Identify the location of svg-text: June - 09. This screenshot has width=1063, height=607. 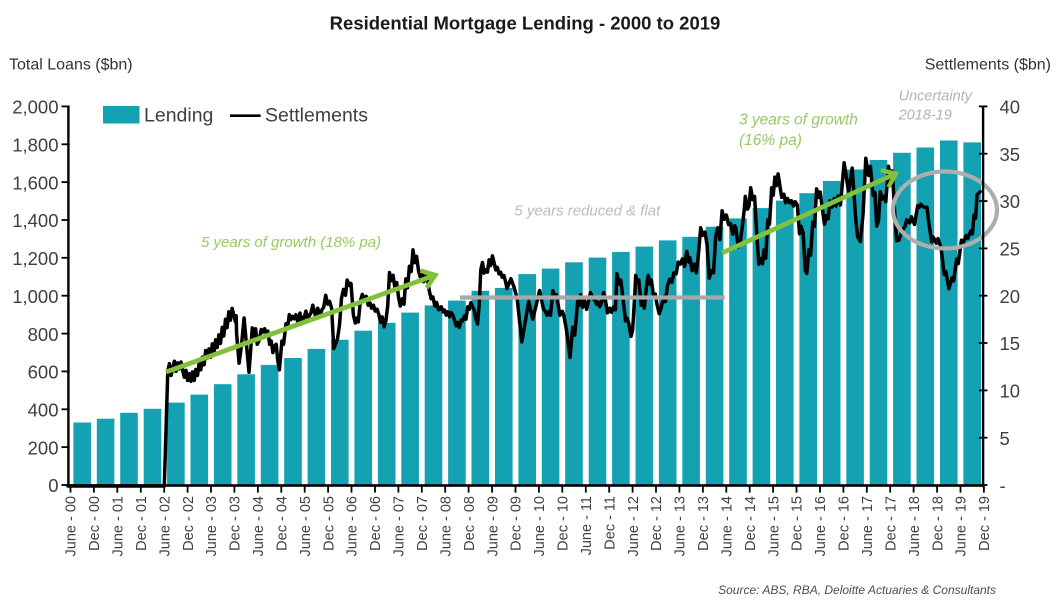
(493, 526).